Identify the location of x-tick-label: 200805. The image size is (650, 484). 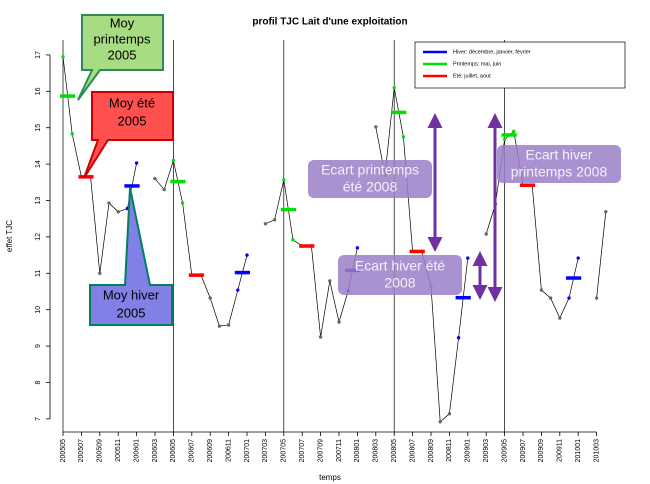
(394, 450).